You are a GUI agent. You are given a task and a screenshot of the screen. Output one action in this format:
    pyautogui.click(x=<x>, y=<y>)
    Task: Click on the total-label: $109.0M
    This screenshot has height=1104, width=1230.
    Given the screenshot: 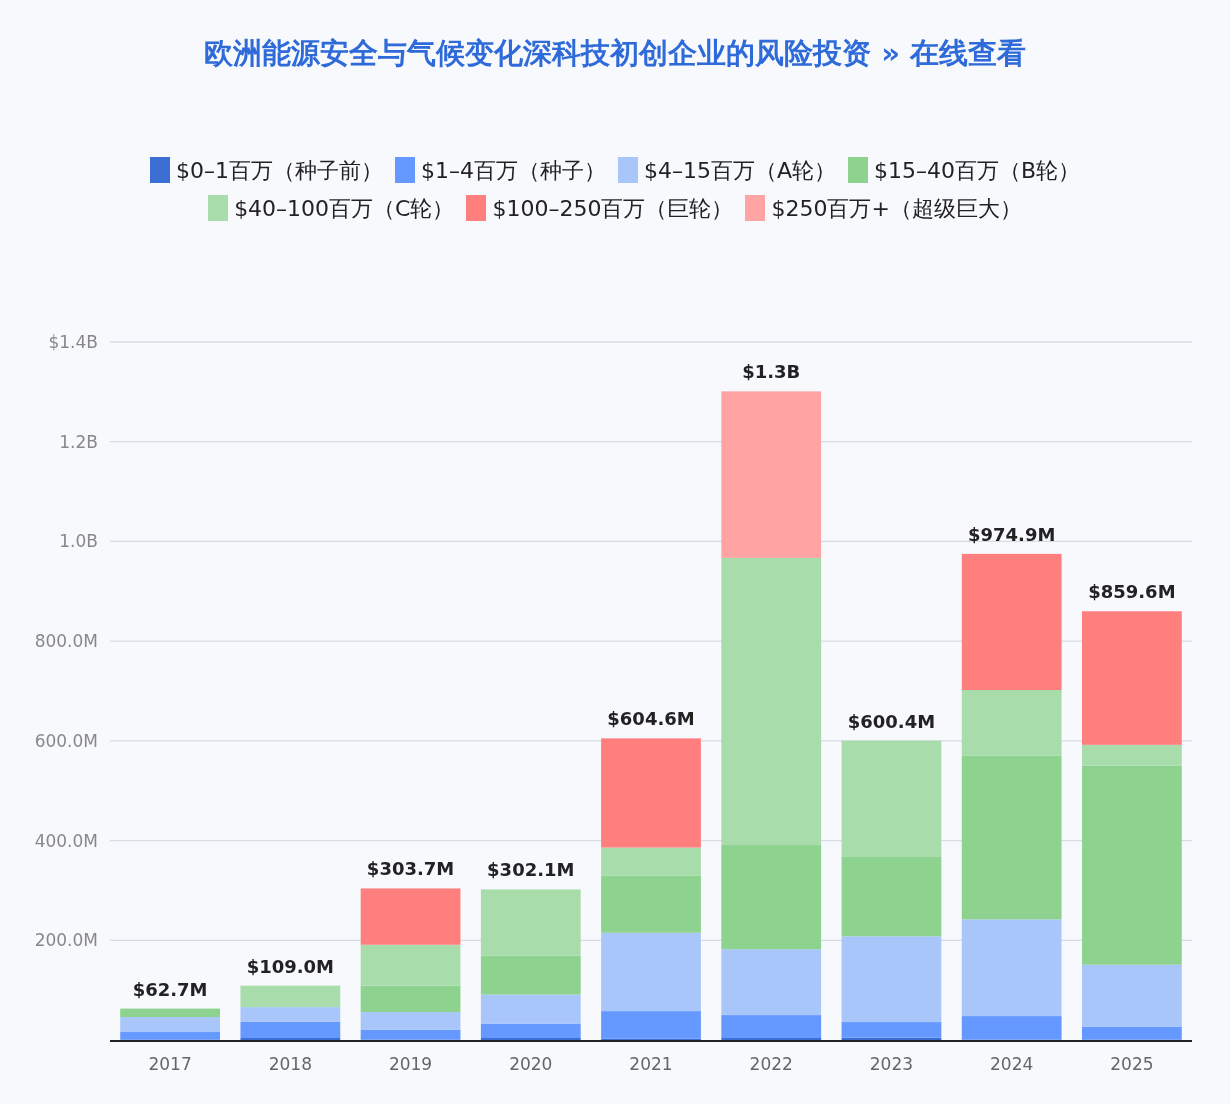 What is the action you would take?
    pyautogui.click(x=290, y=966)
    